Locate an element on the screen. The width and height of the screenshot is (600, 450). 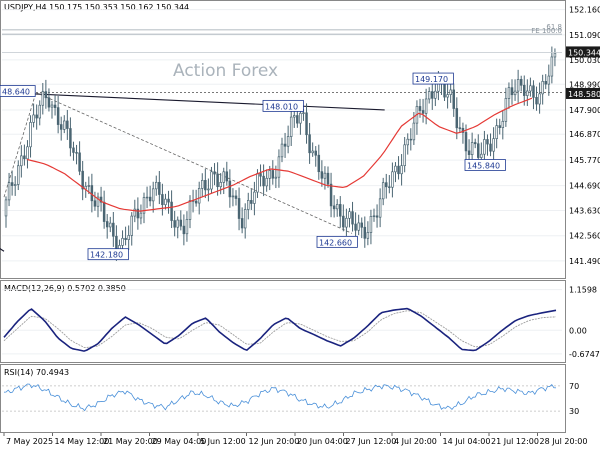
rsi-line is located at coordinates (280, 397).